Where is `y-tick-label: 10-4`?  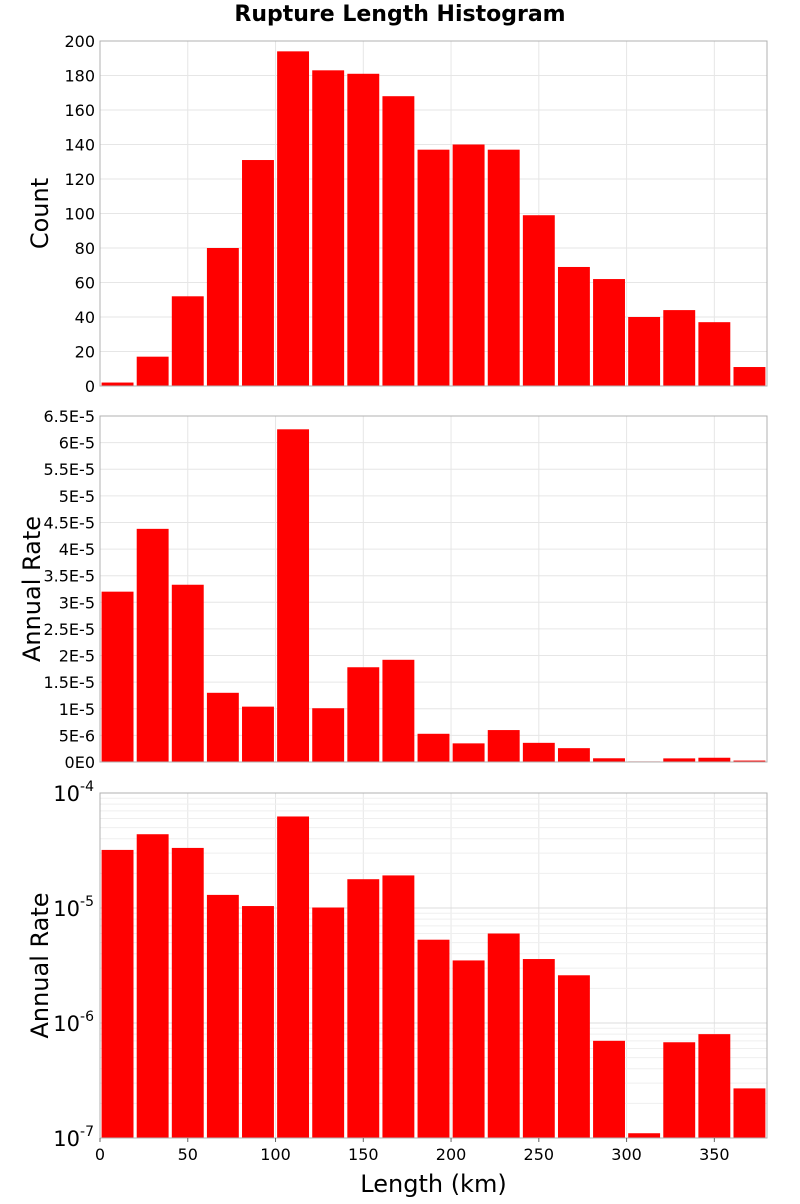 y-tick-label: 10-4 is located at coordinates (73, 792).